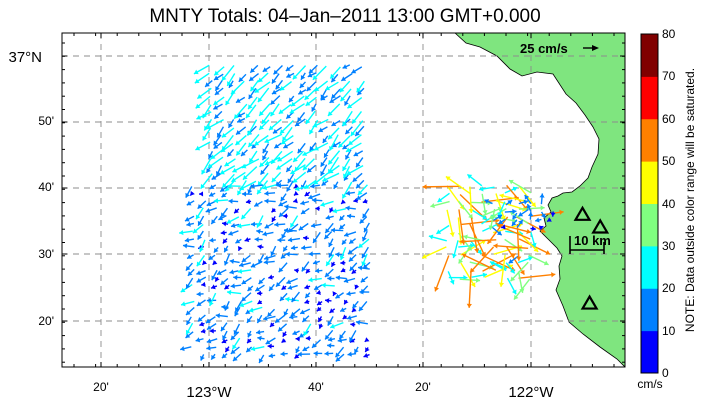 This screenshot has width=702, height=407. I want to click on colorbar-tick-40: 40, so click(669, 204).